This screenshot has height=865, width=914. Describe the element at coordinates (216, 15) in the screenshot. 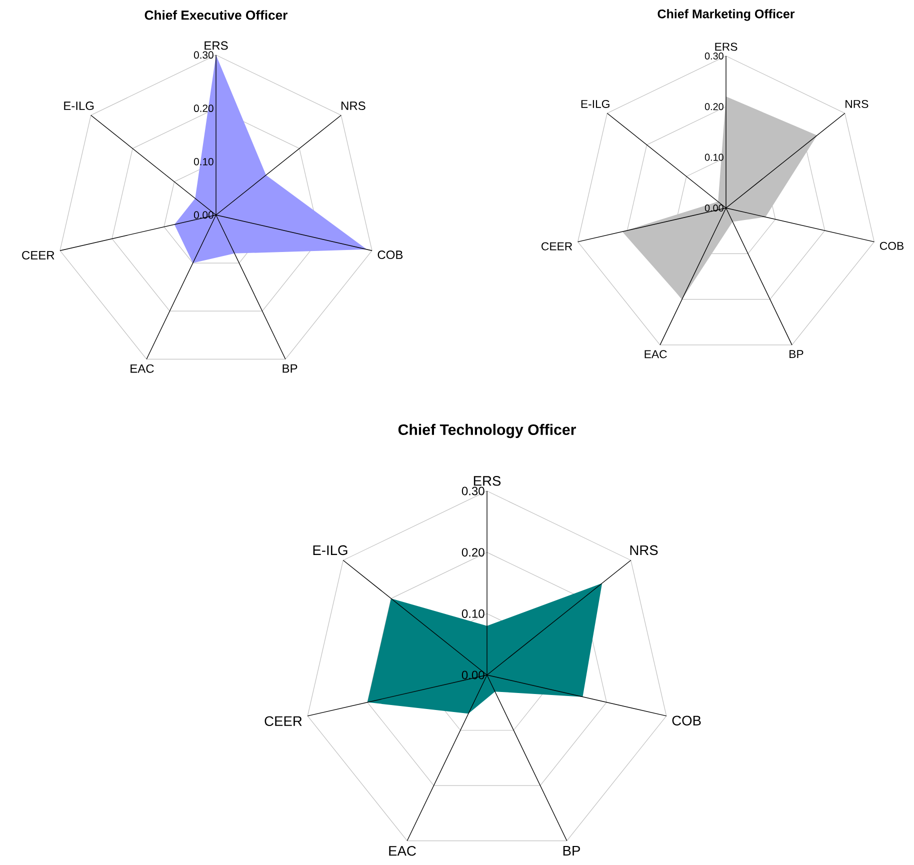

I see `chart-title: Chief Executive Officer` at that location.